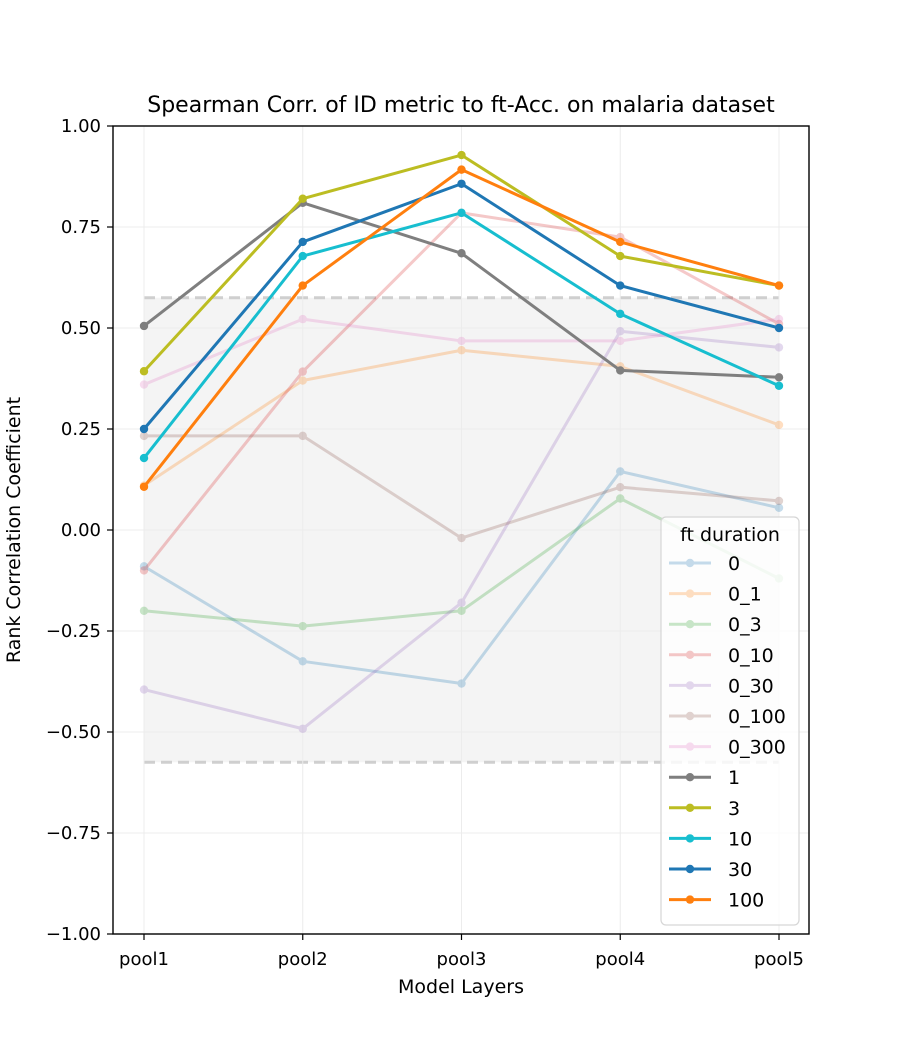 The width and height of the screenshot is (900, 1050). What do you see at coordinates (779, 959) in the screenshot?
I see `x-tick-label: pool5` at bounding box center [779, 959].